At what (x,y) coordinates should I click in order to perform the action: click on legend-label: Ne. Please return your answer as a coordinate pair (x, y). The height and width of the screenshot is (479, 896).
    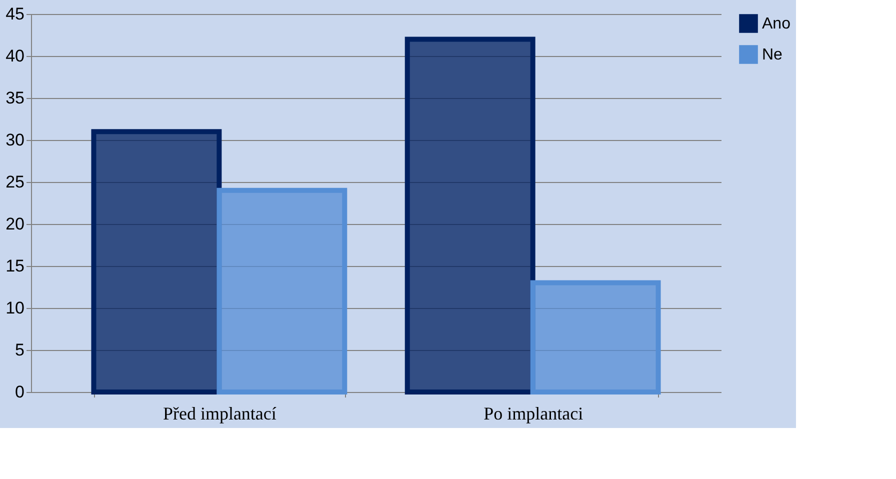
    Looking at the image, I should click on (772, 55).